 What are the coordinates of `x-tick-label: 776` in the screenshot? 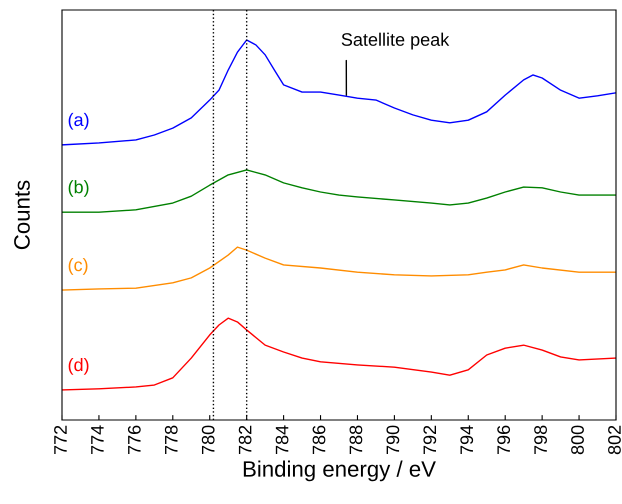 It's located at (134, 440).